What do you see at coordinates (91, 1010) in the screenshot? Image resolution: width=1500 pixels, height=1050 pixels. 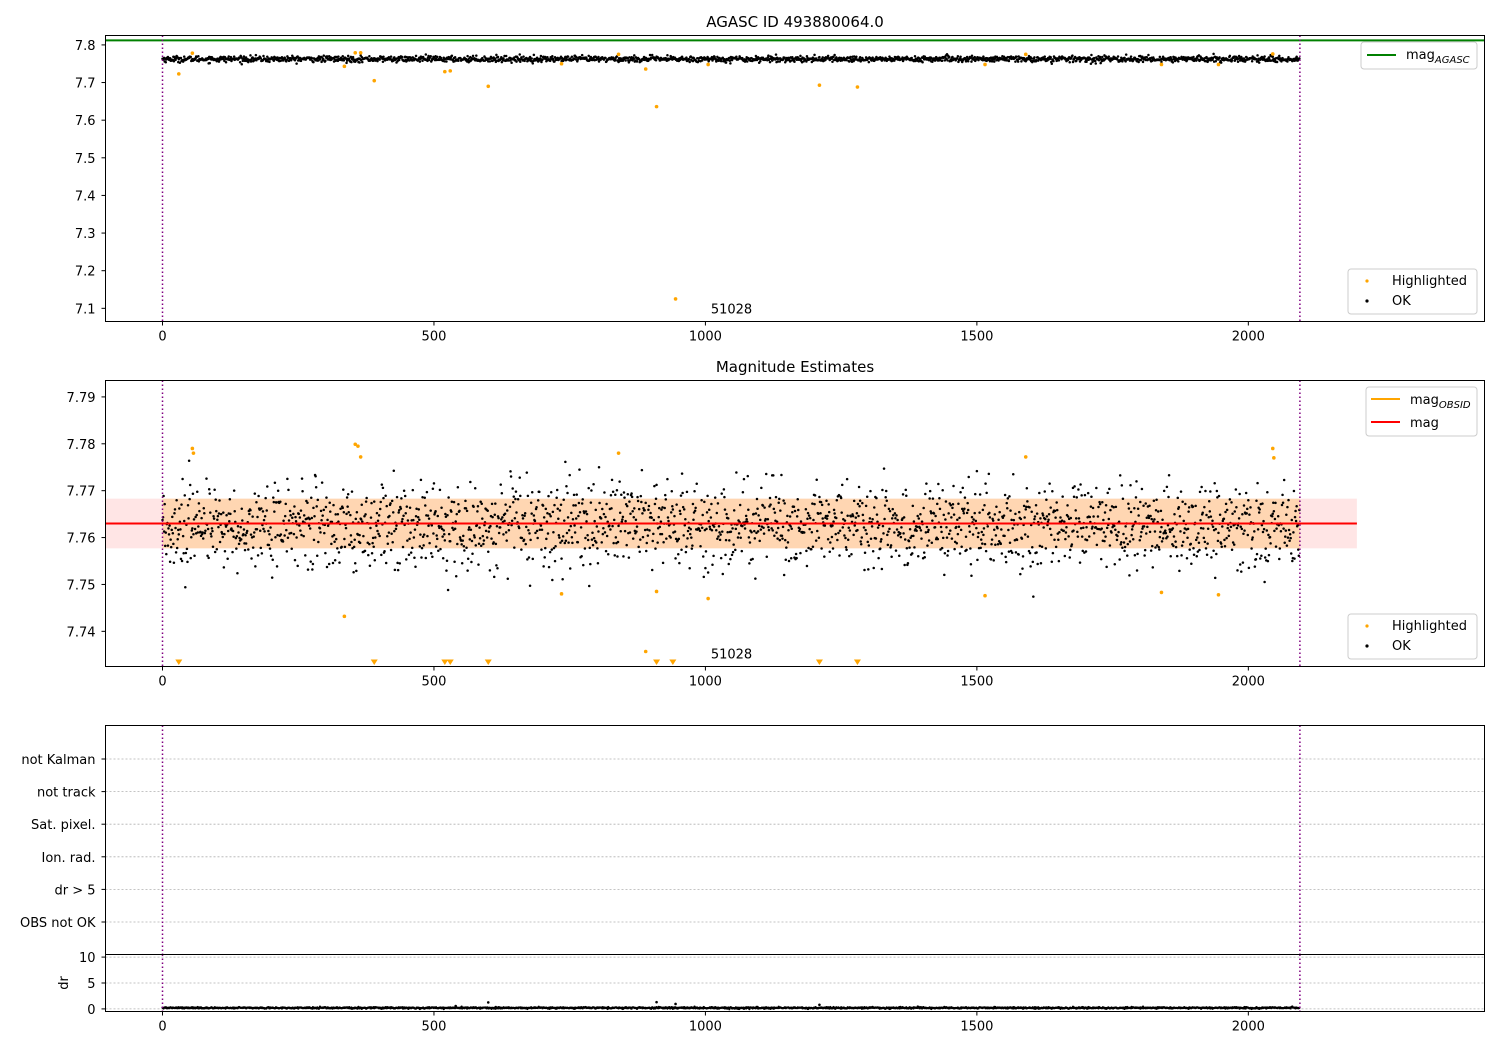 I see `y-tick-label: 0` at bounding box center [91, 1010].